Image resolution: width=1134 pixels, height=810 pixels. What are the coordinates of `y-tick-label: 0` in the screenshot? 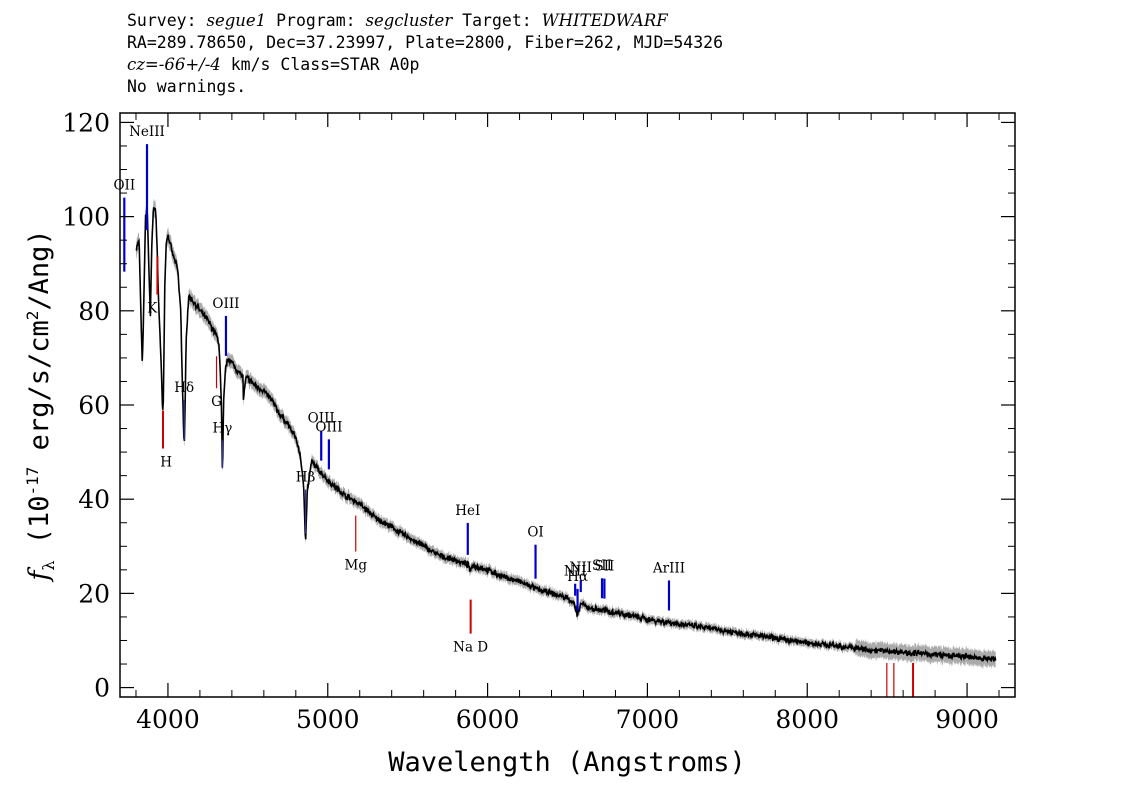 It's located at (102, 688).